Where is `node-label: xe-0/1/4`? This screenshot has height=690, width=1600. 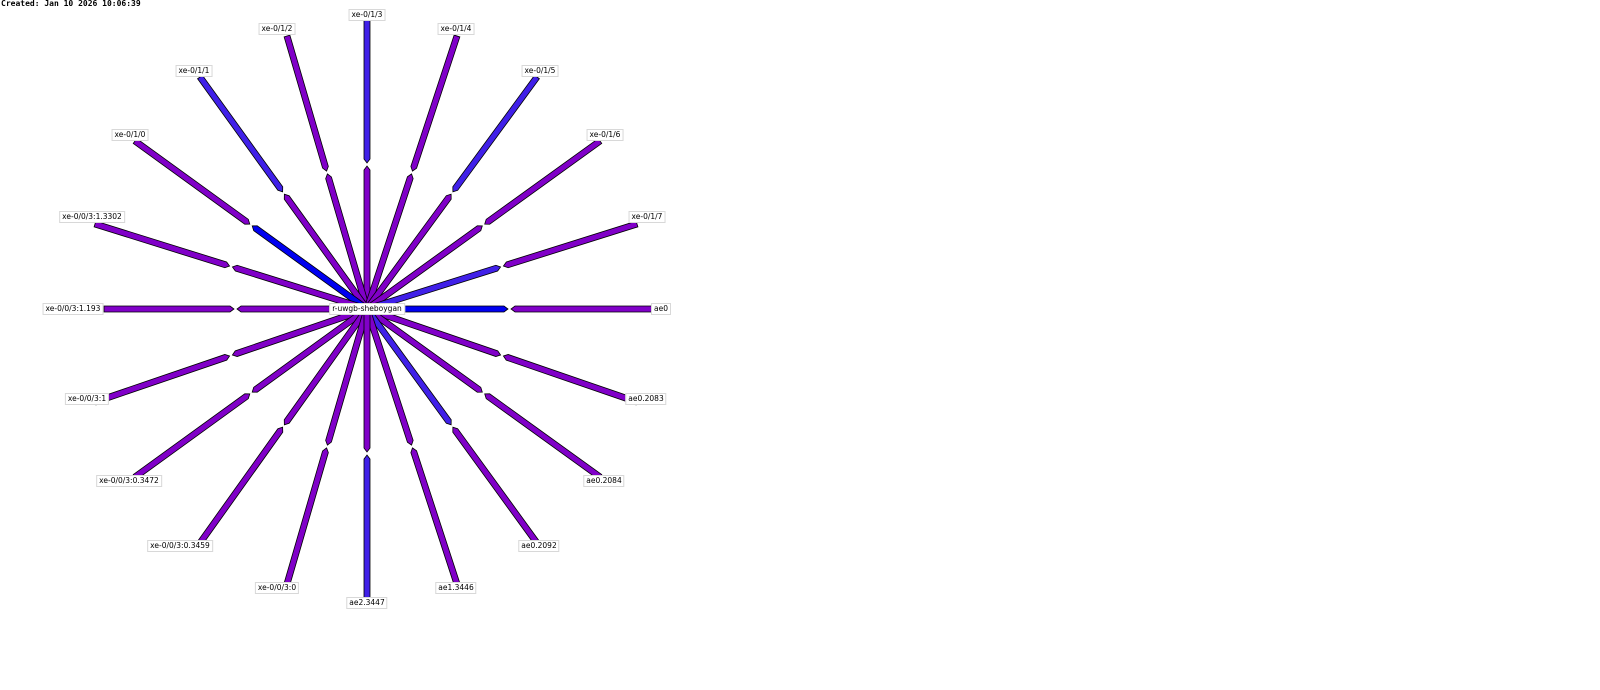
node-label: xe-0/1/4 is located at coordinates (456, 29).